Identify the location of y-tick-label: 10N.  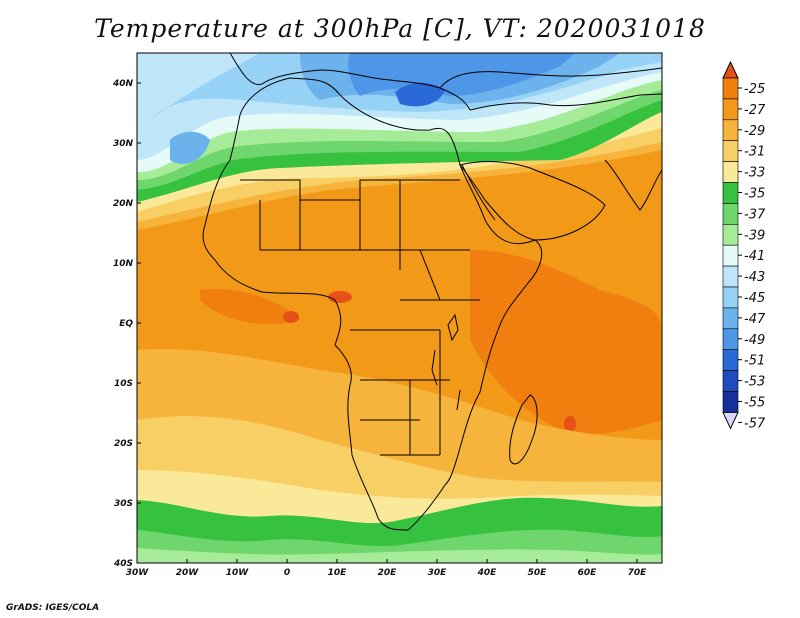
(123, 264).